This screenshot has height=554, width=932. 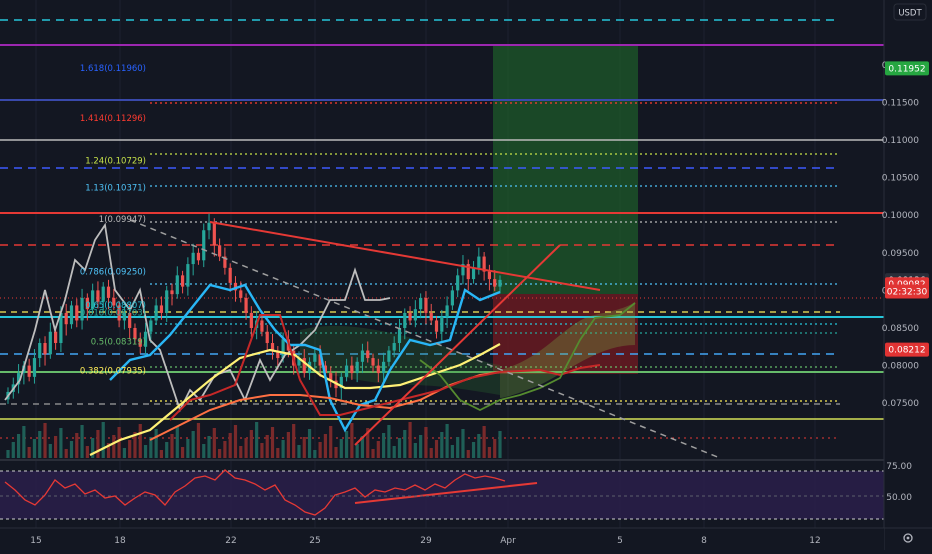 What do you see at coordinates (704, 541) in the screenshot?
I see `time-tick-label: 8` at bounding box center [704, 541].